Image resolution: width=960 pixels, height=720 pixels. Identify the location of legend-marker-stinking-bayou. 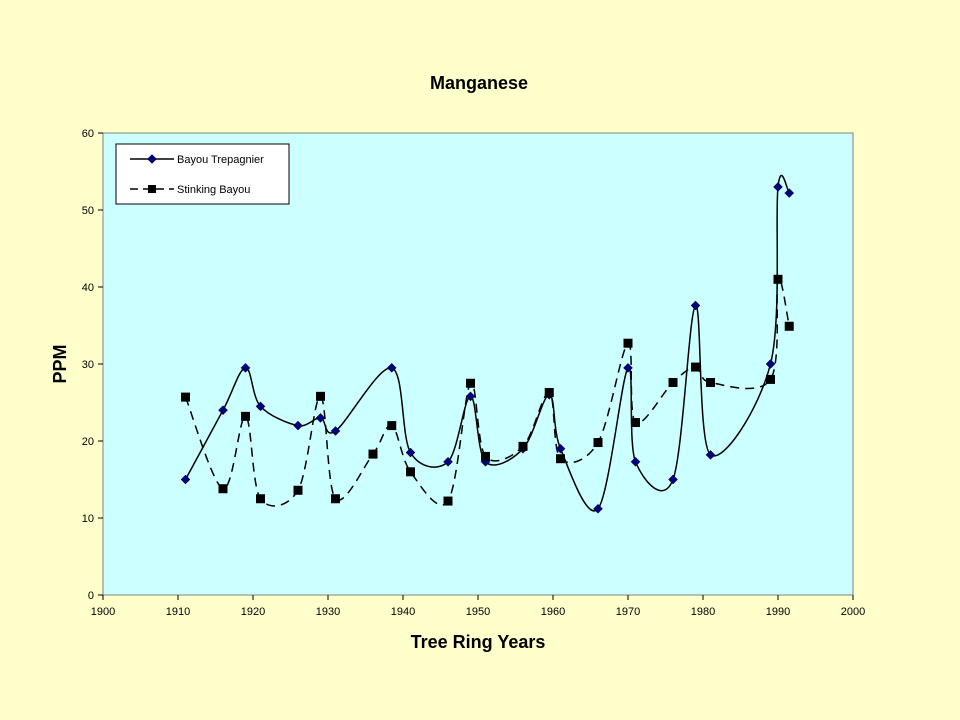
(152, 189).